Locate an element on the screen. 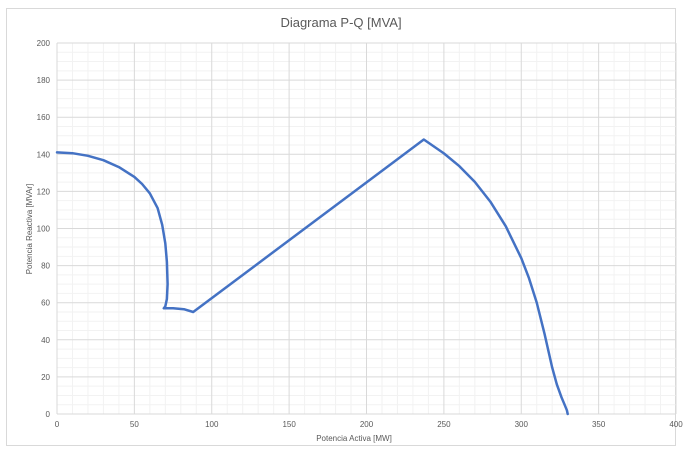 This screenshot has width=683, height=451. y-tick-label: 160 is located at coordinates (44, 117).